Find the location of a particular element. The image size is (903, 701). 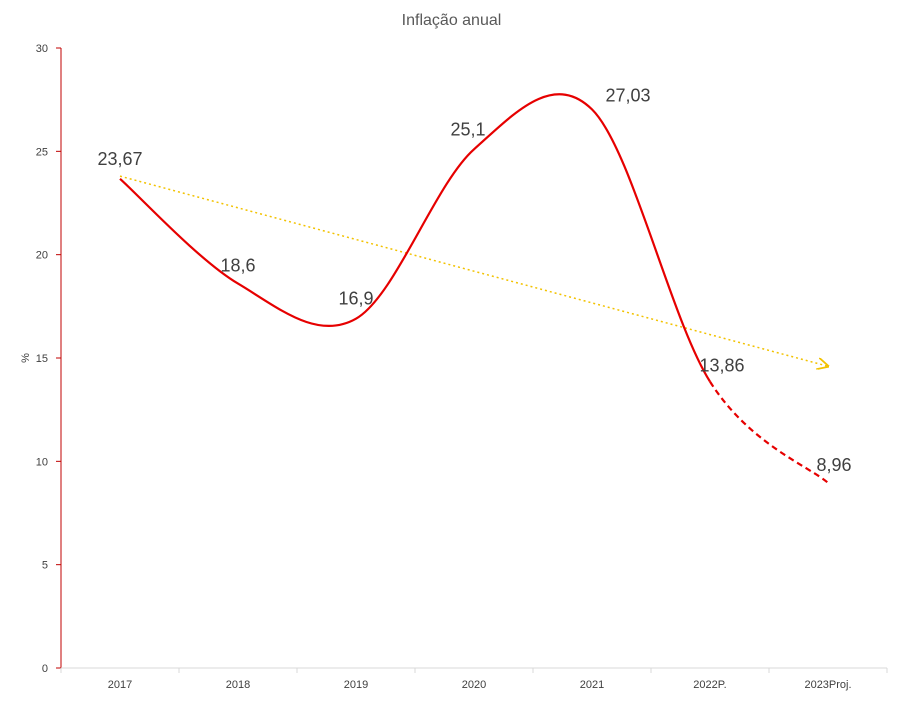

y-tick-label: 25 is located at coordinates (42, 152).